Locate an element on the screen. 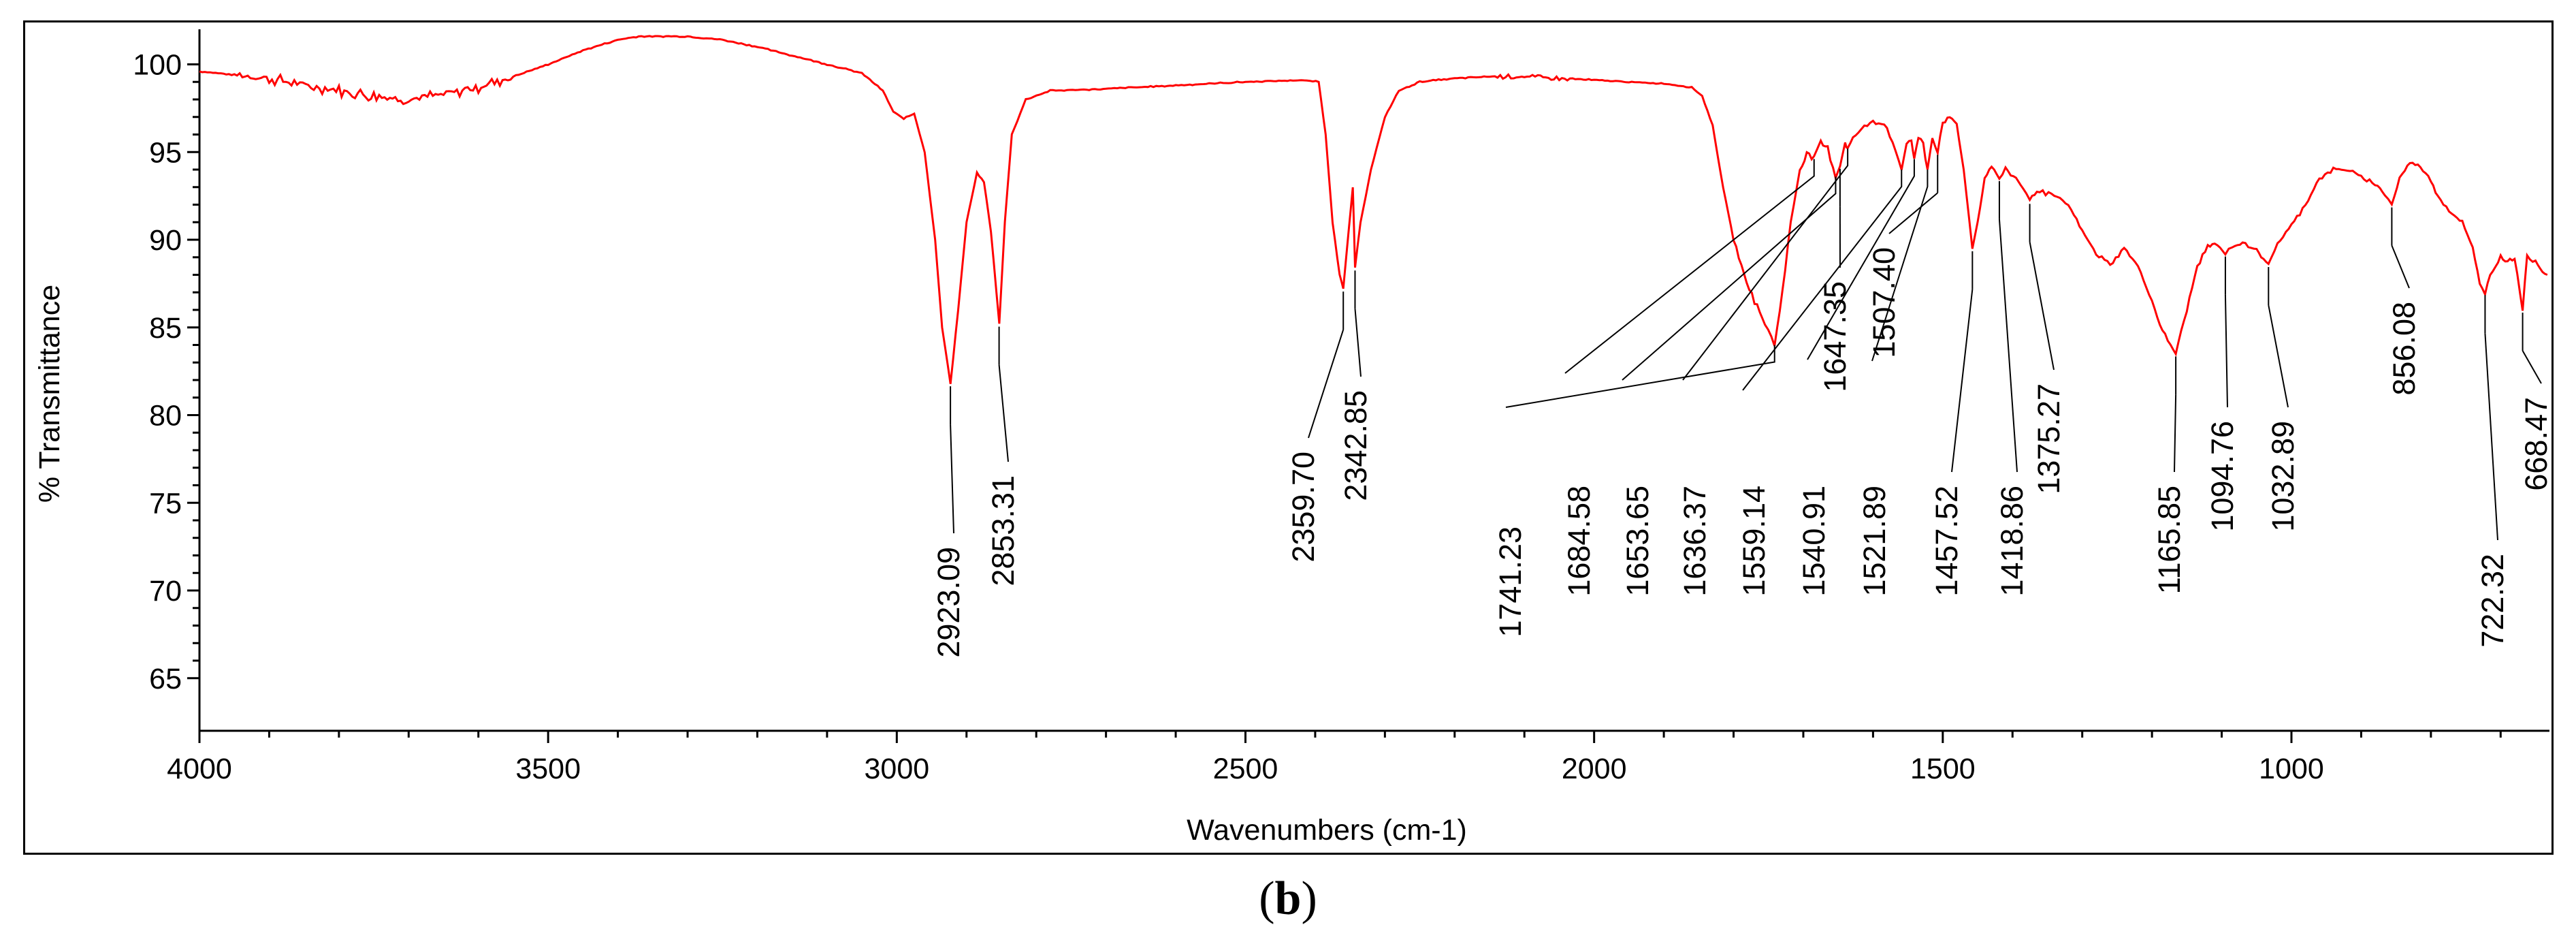 The width and height of the screenshot is (2576, 946). peak-label: 1507.40 is located at coordinates (1884, 302).